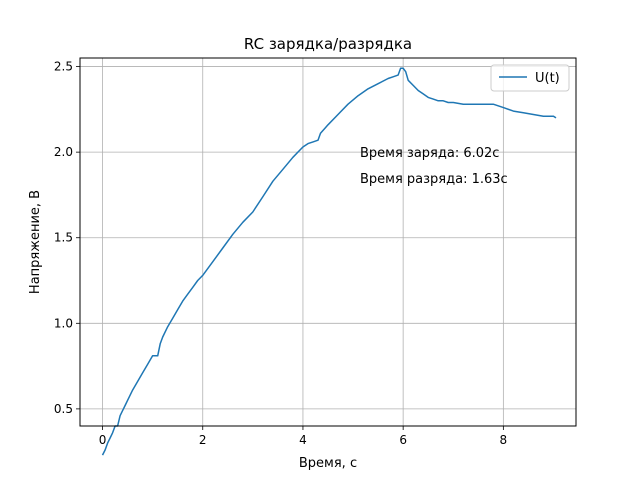 The image size is (640, 480). What do you see at coordinates (328, 44) in the screenshot?
I see `chart-title: RC зарядка/разрядка` at bounding box center [328, 44].